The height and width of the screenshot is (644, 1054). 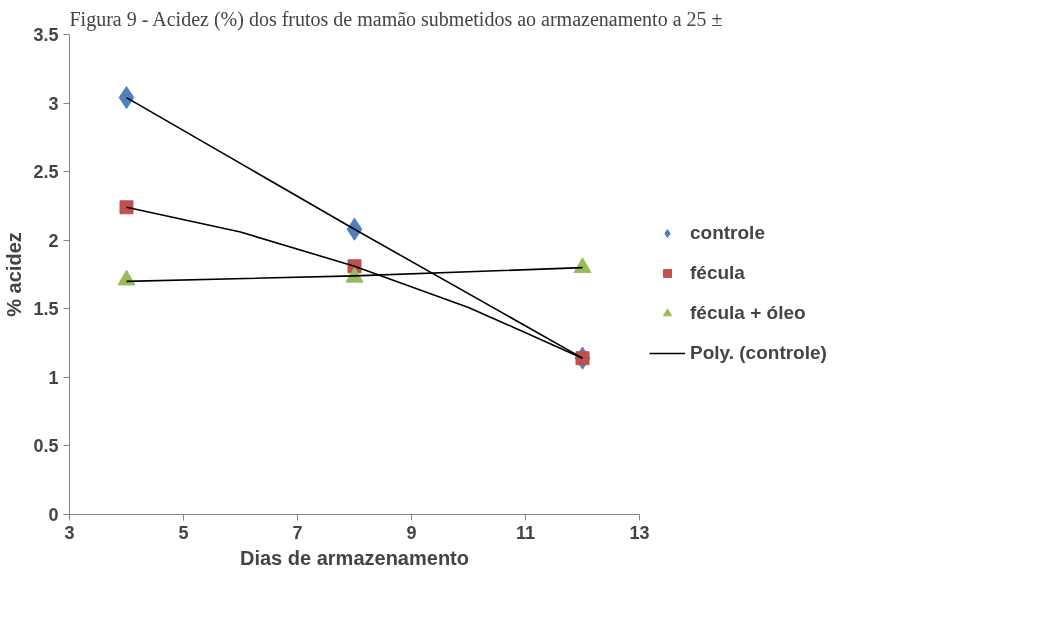 I want to click on x-tick-label: 3, so click(x=69, y=532).